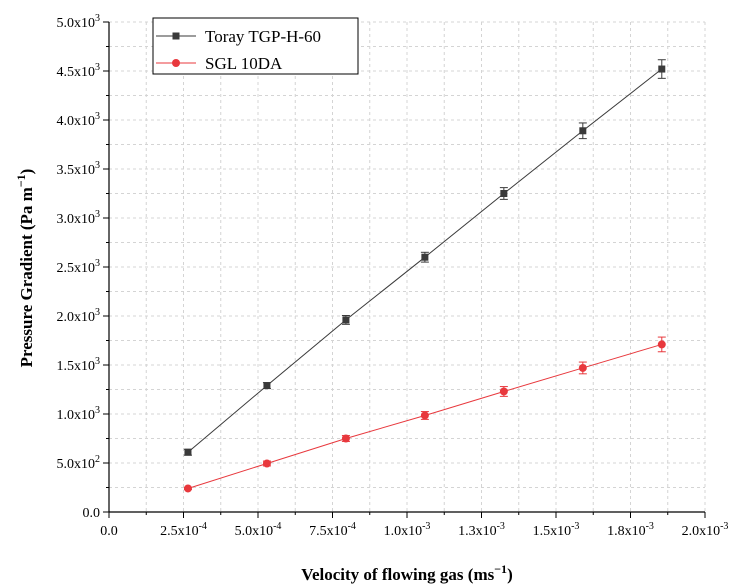  Describe the element at coordinates (630, 530) in the screenshot. I see `x-tick-label: 1.8x10⁻³` at that location.